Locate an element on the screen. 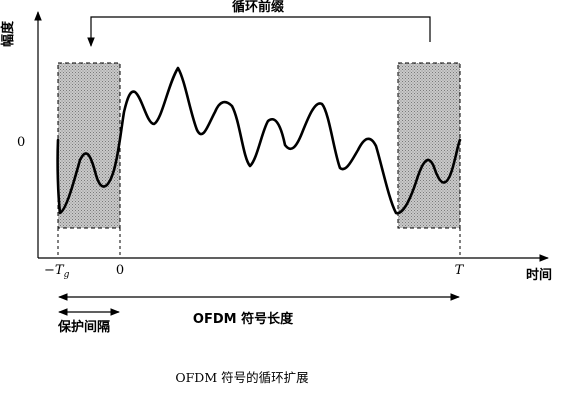 The height and width of the screenshot is (403, 583). cyclic-prefix-bracket is located at coordinates (259, 31).